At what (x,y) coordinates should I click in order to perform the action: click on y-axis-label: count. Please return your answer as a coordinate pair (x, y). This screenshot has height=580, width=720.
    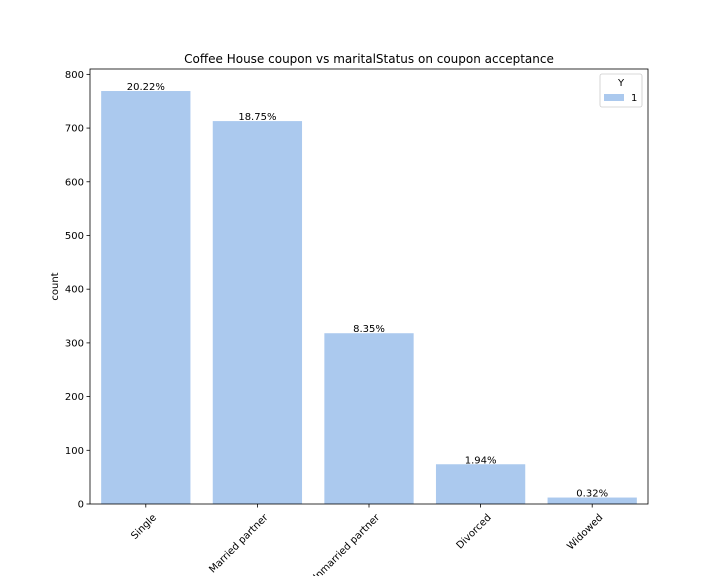
    Looking at the image, I should click on (55, 286).